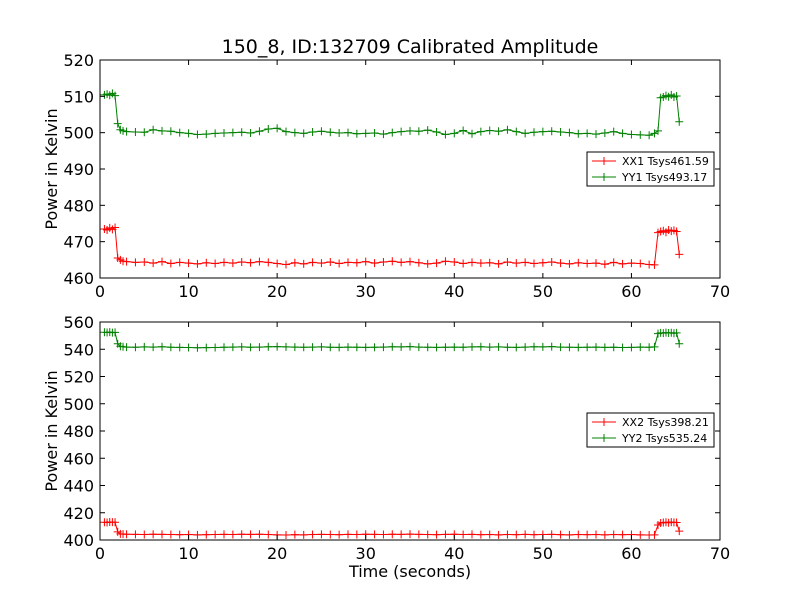  What do you see at coordinates (664, 177) in the screenshot?
I see `legend-entry: YY1 Tsys493.17` at bounding box center [664, 177].